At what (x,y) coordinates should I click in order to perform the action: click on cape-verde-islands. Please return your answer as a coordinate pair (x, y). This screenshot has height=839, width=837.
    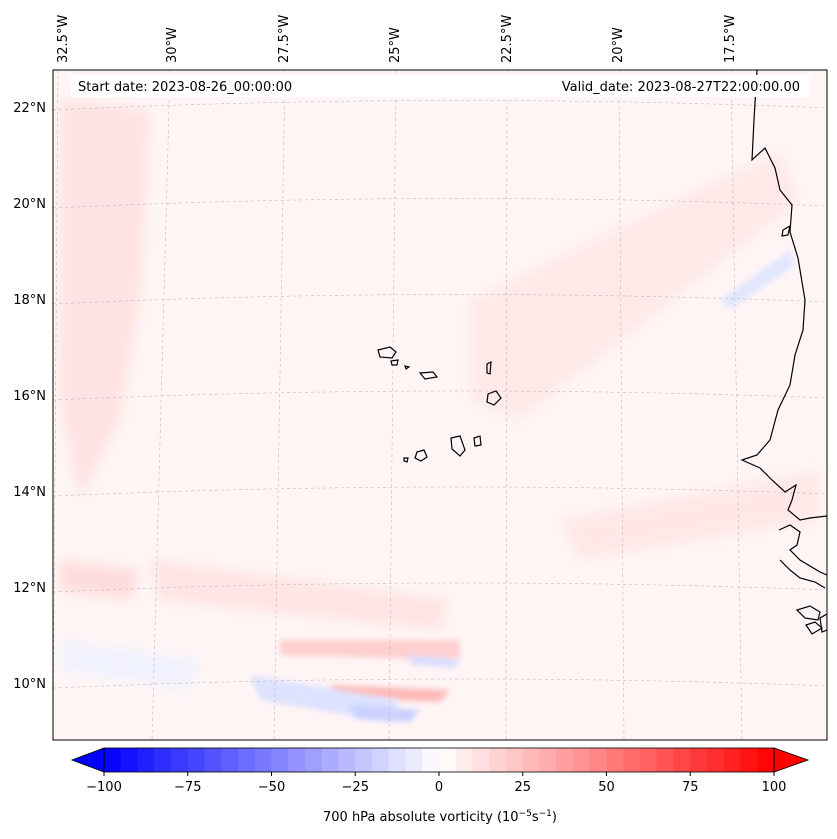
    Looking at the image, I should click on (439, 404).